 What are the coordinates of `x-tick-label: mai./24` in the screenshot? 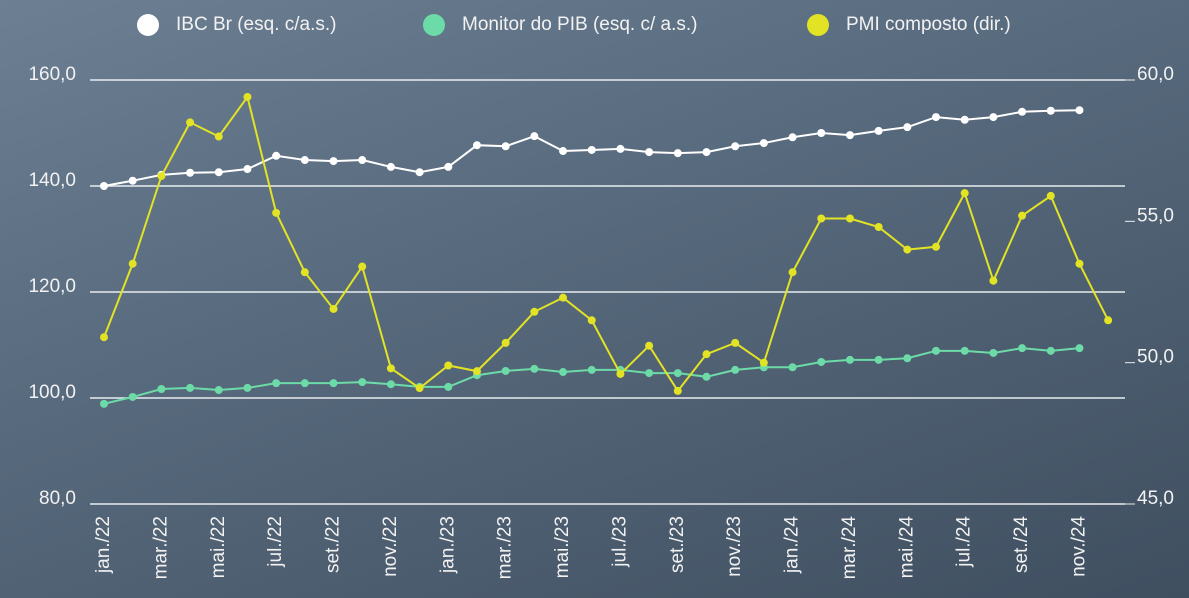 It's located at (906, 547).